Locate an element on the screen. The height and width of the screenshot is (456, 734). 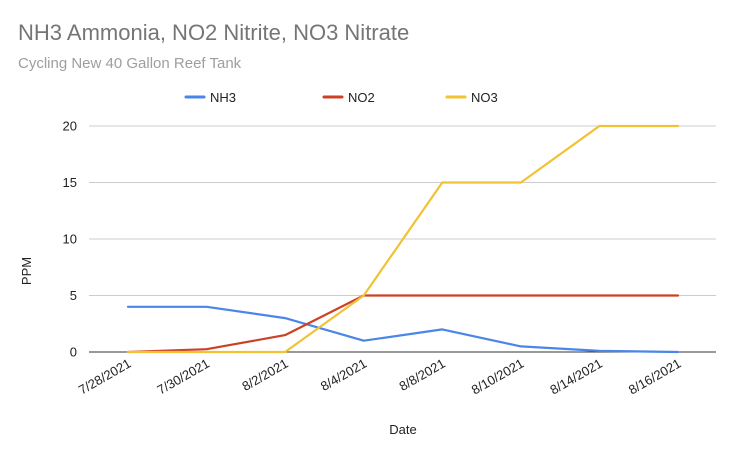
legend: NH3 NO2 NO3 is located at coordinates (341, 97).